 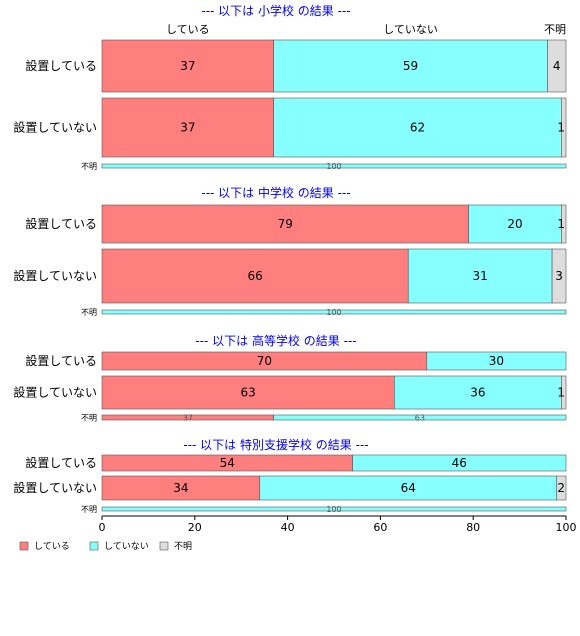 I want to click on legend-label: している, so click(x=52, y=546).